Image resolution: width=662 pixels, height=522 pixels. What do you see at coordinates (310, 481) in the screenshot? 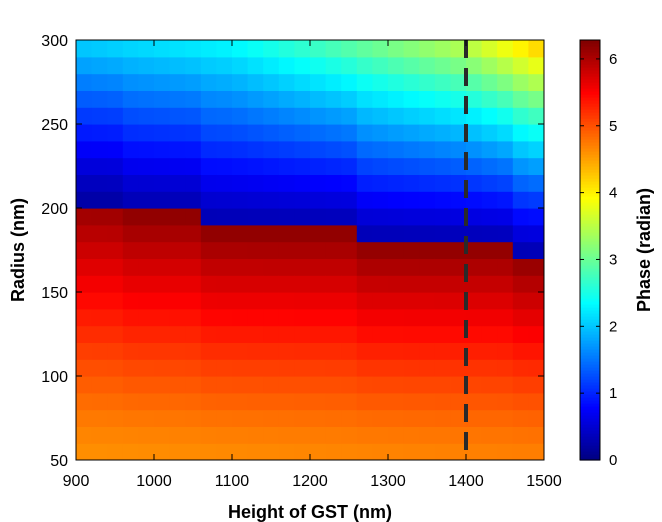
I see `x-tick-label: 1200` at bounding box center [310, 481].